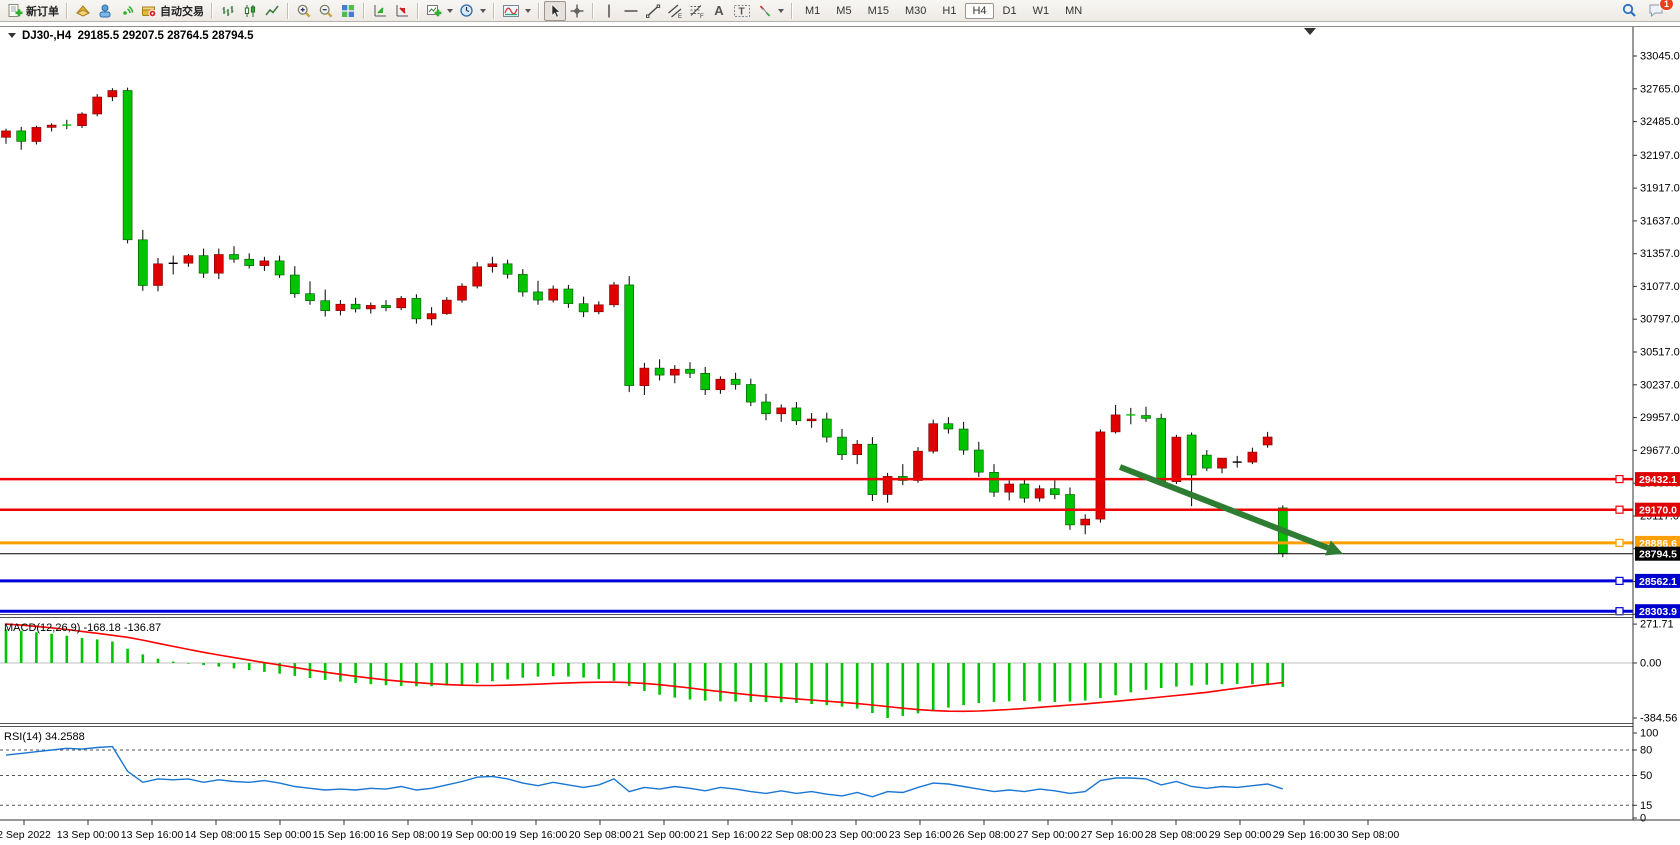  I want to click on line-chart-button, so click(272, 11).